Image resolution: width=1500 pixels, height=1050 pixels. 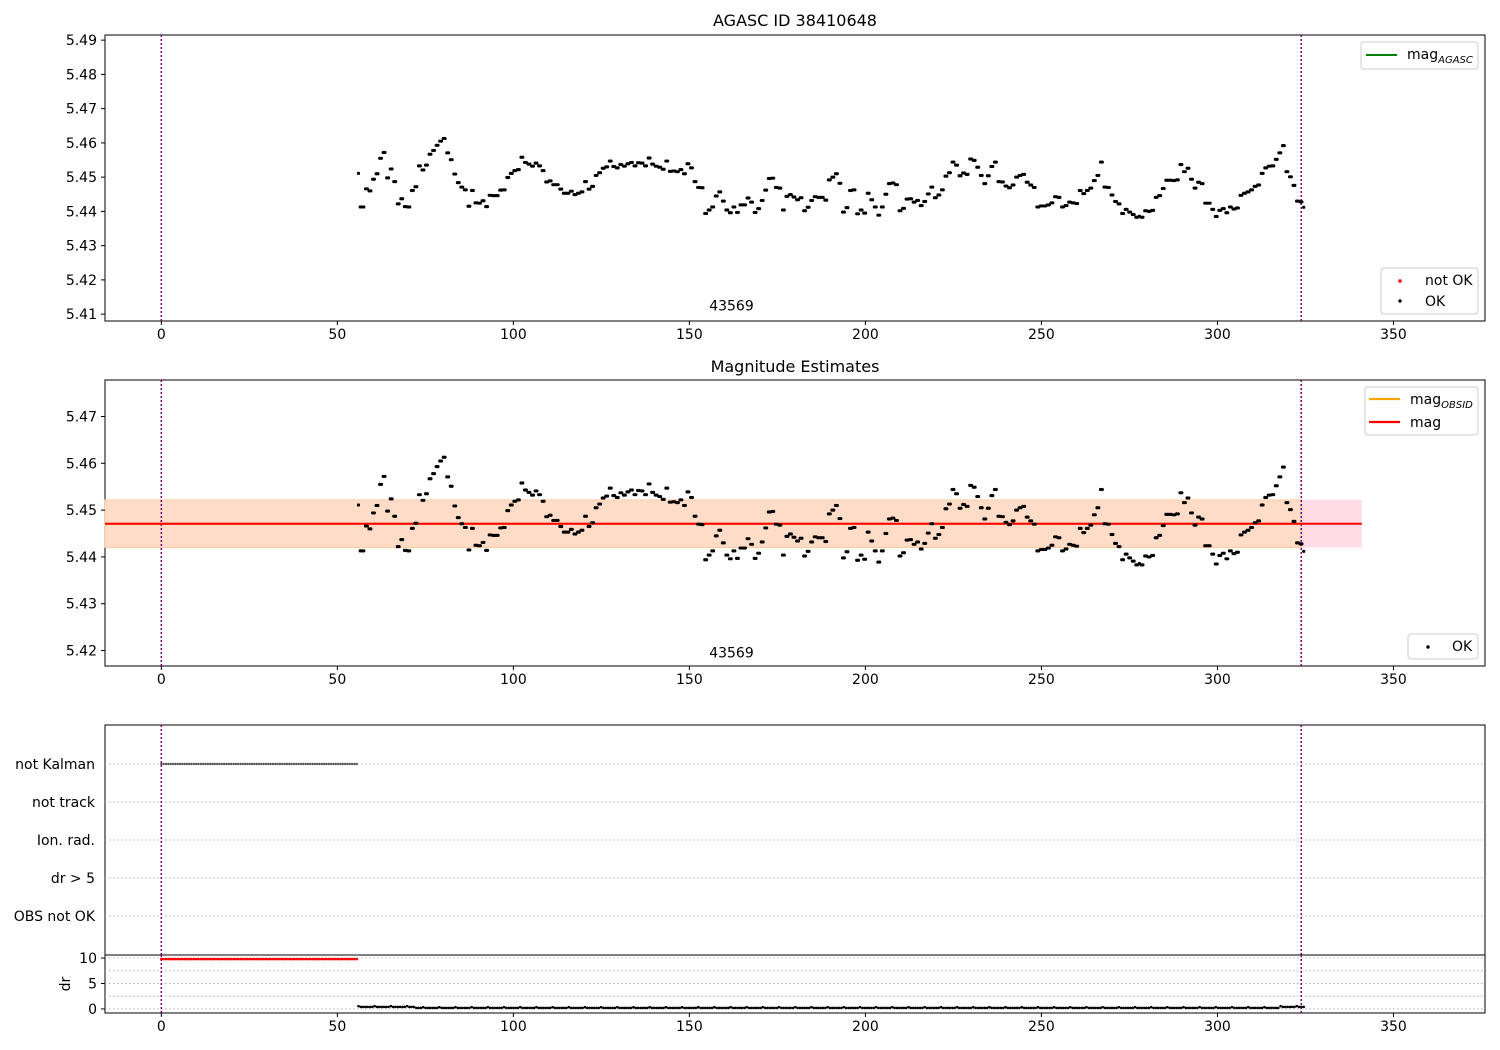 What do you see at coordinates (1443, 646) in the screenshot?
I see `legend-ok: OK` at bounding box center [1443, 646].